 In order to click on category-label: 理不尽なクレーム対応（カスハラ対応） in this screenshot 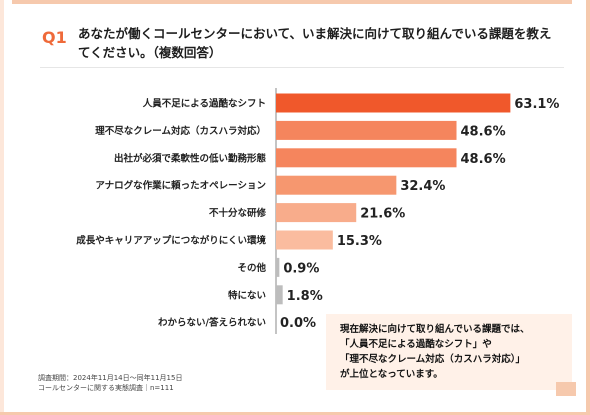, I will do `click(180, 131)`.